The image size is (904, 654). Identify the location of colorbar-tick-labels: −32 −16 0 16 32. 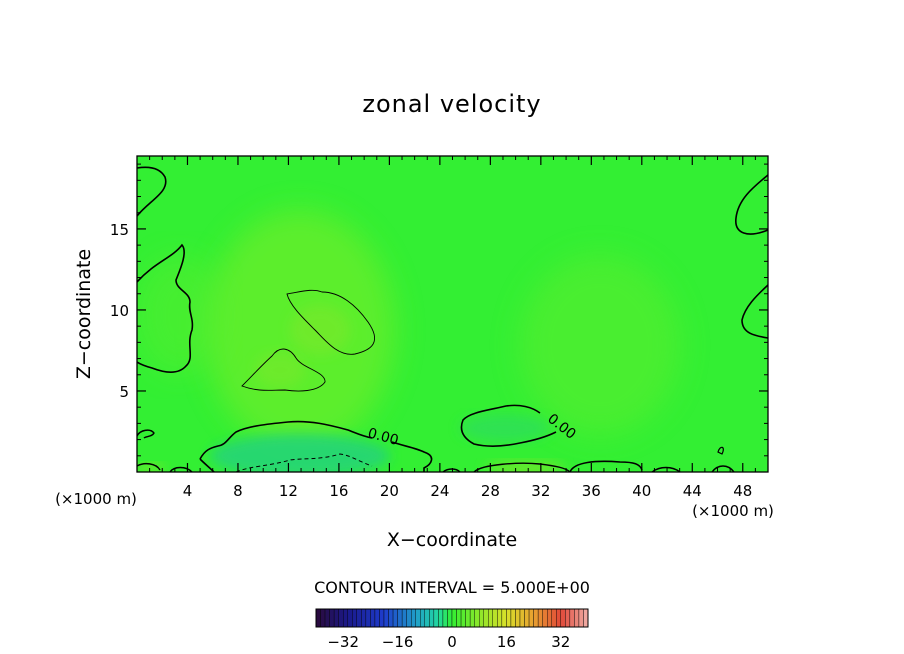
(448, 642).